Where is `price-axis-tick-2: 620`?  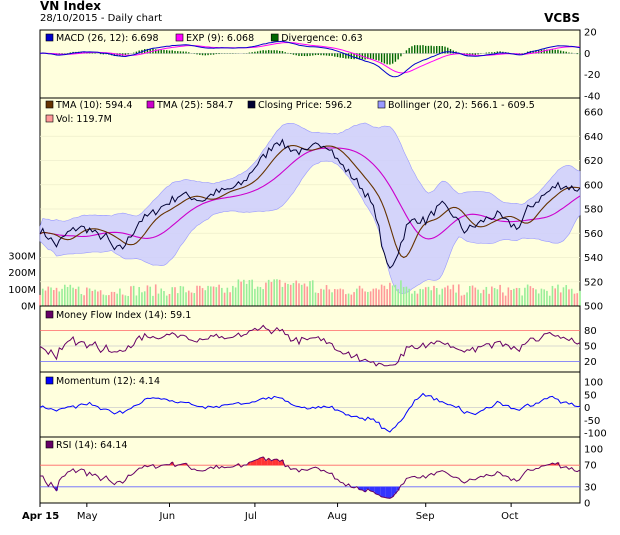
price-axis-tick-2: 620 is located at coordinates (593, 161).